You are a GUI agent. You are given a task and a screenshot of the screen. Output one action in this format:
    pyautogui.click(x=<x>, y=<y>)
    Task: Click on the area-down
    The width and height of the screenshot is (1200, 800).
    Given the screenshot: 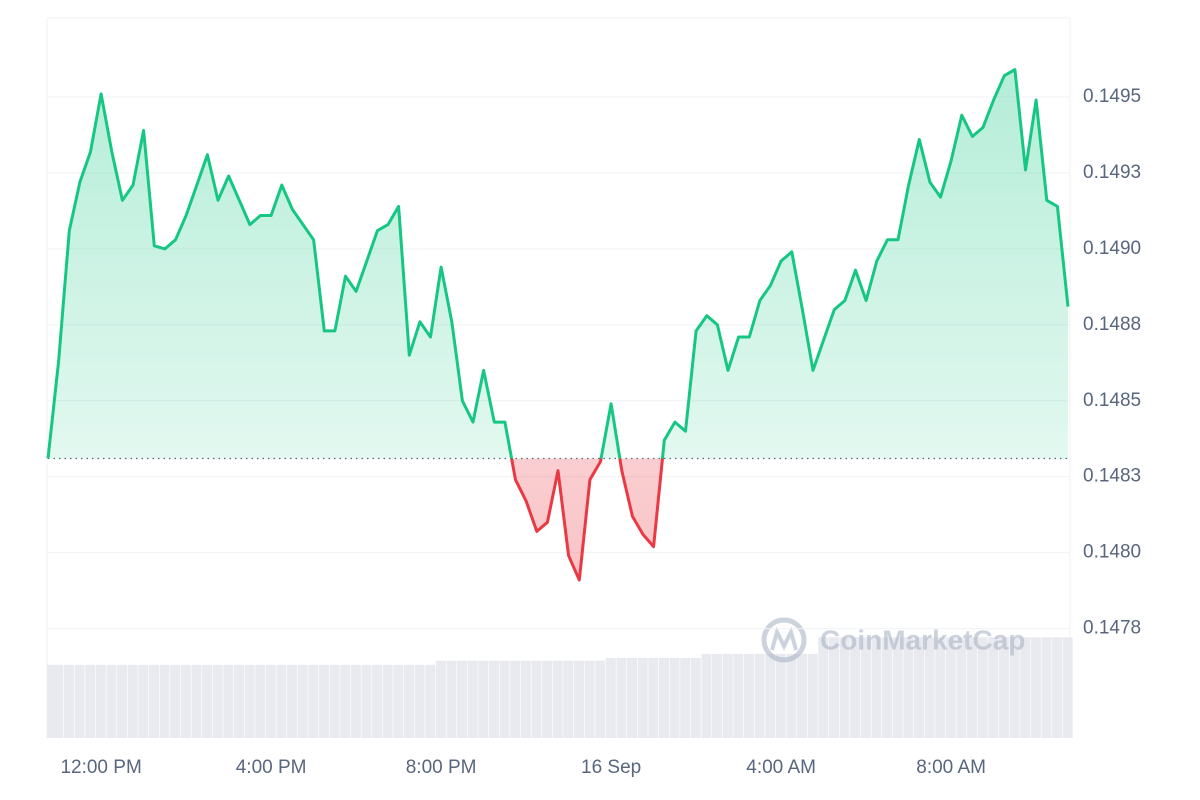 What is the action you would take?
    pyautogui.click(x=587, y=519)
    